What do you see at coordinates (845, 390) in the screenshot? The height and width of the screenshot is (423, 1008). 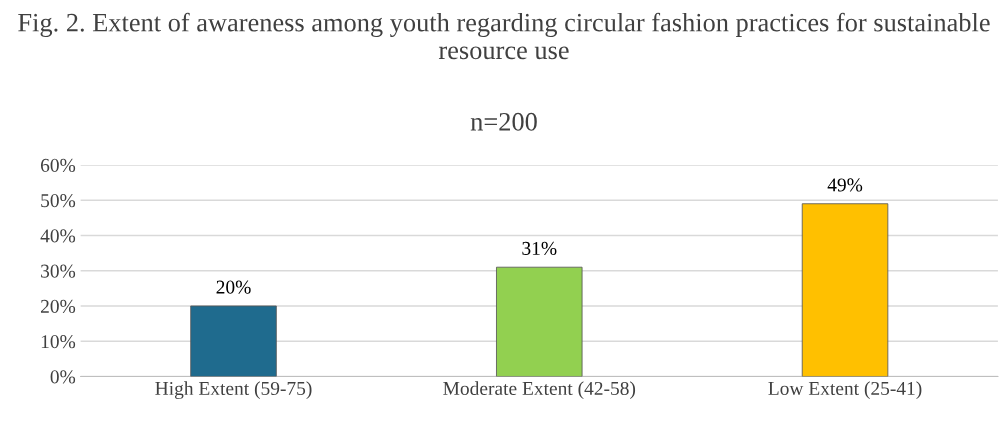 I see `x-tick-label: Low Extent (25-41)` at bounding box center [845, 390].